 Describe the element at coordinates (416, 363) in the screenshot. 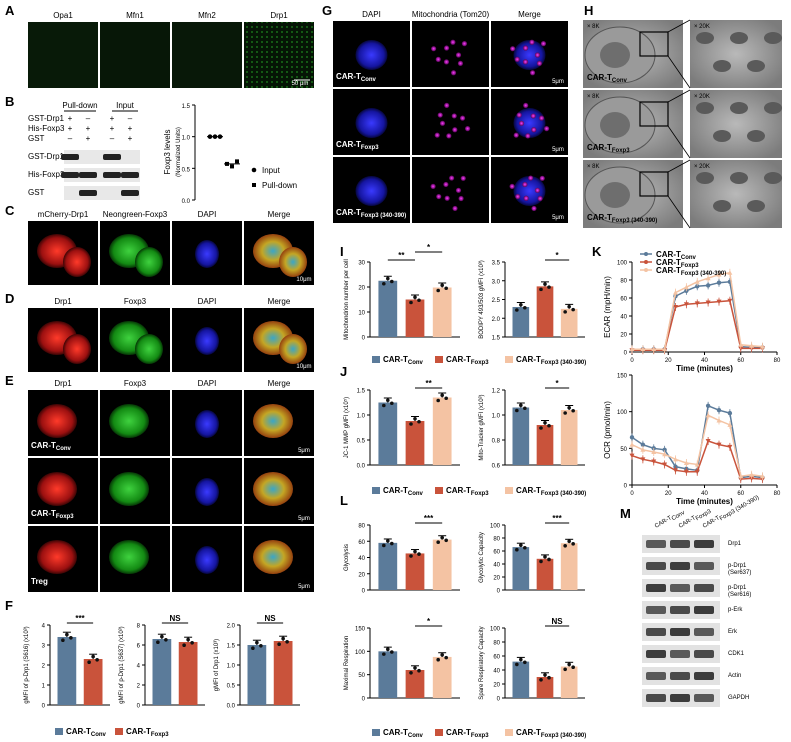

I see `panel-i-legend-0-sub: Conv` at that location.